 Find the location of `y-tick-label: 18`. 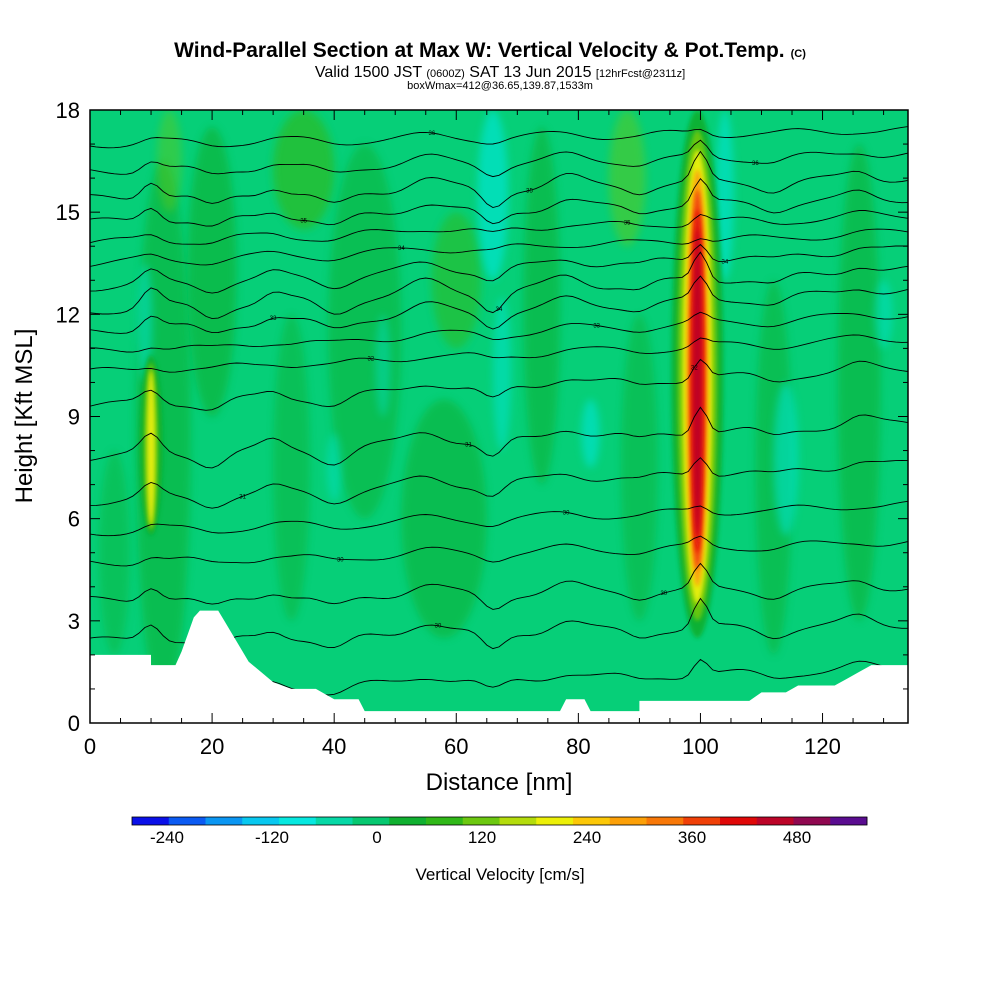

y-tick-label: 18 is located at coordinates (68, 110).